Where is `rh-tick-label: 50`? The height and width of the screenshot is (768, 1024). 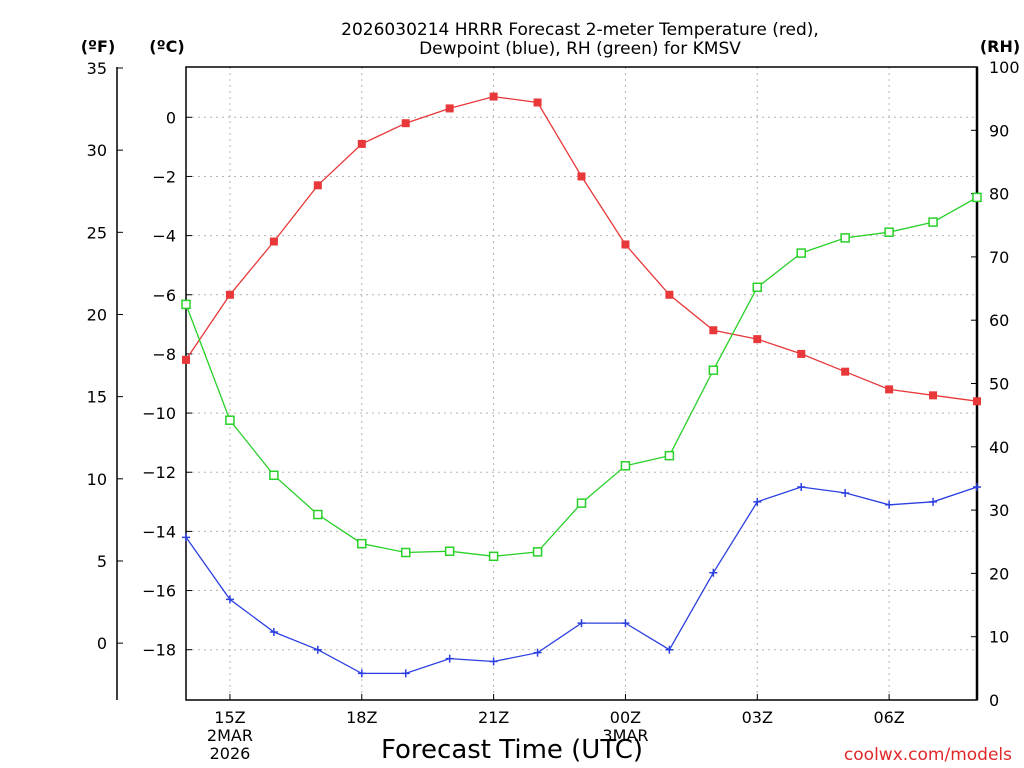
rh-tick-label: 50 is located at coordinates (999, 384).